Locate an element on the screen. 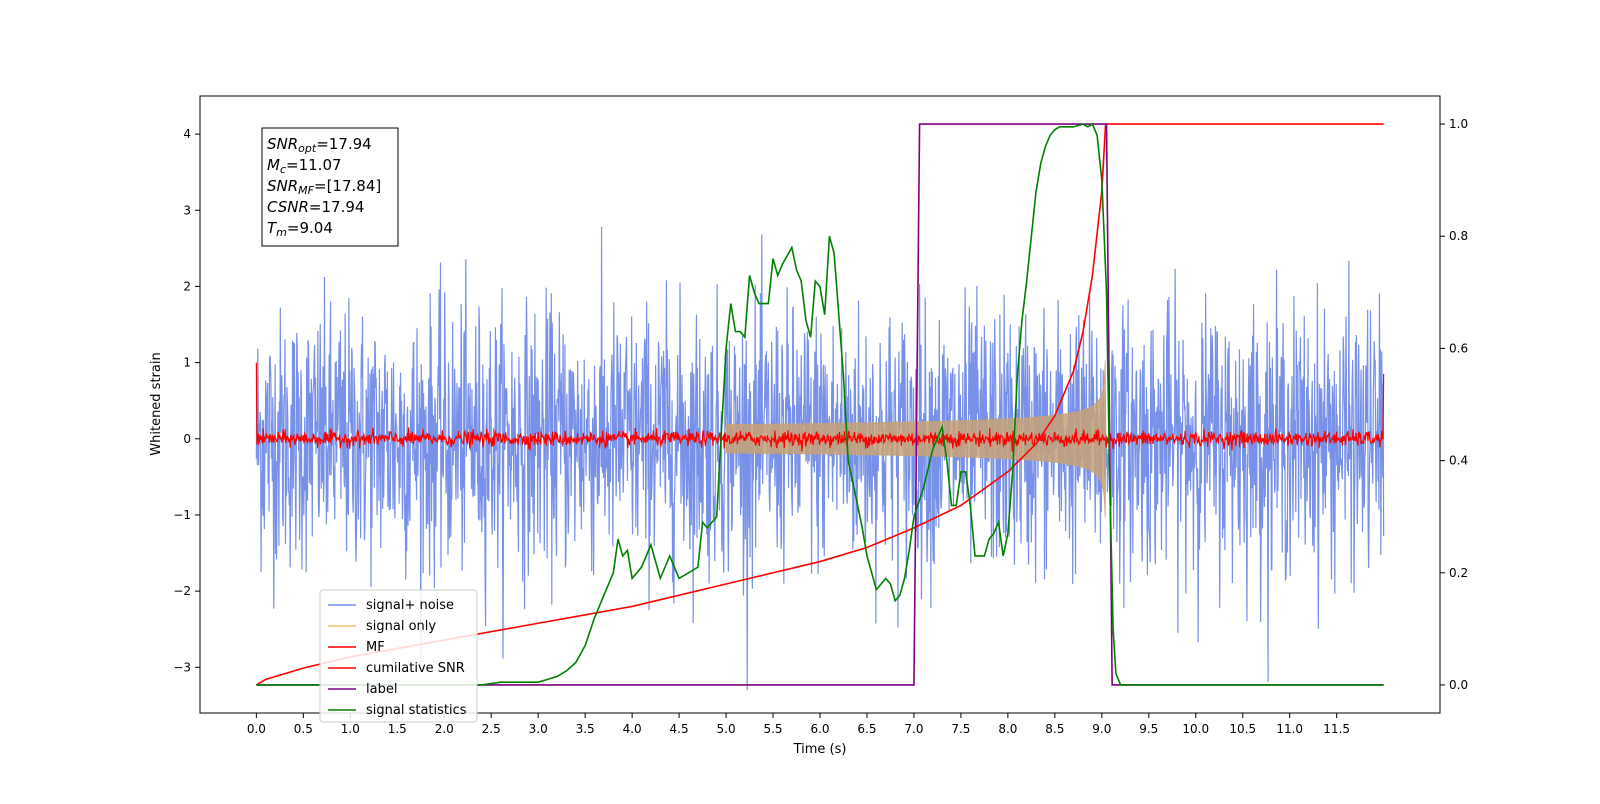  y-tick-label: 4 is located at coordinates (187, 134).